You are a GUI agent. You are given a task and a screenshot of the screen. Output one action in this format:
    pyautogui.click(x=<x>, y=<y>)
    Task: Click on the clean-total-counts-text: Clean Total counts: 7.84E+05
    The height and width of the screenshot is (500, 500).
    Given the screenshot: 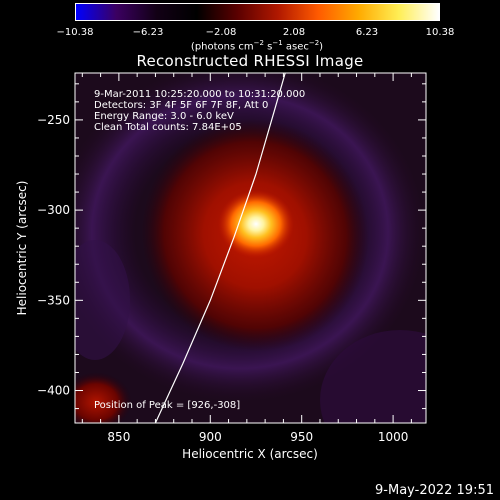 What is the action you would take?
    pyautogui.click(x=168, y=127)
    